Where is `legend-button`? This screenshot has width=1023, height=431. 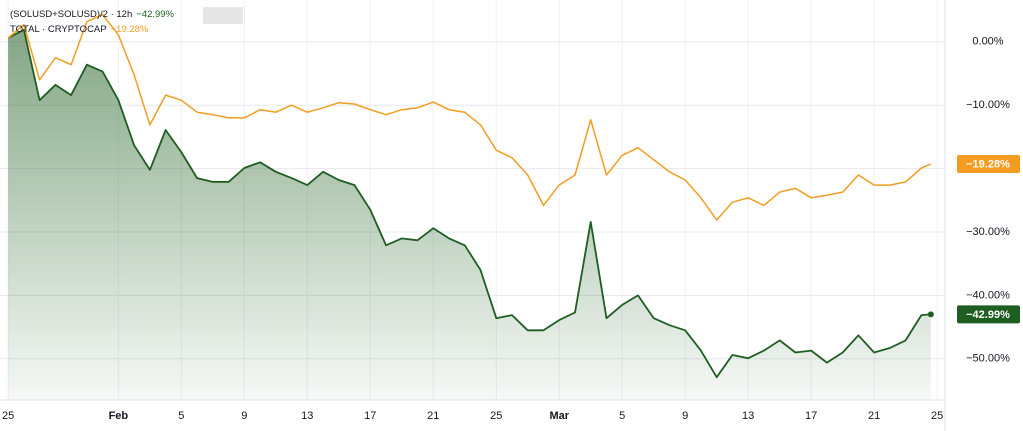
legend-button is located at coordinates (223, 15).